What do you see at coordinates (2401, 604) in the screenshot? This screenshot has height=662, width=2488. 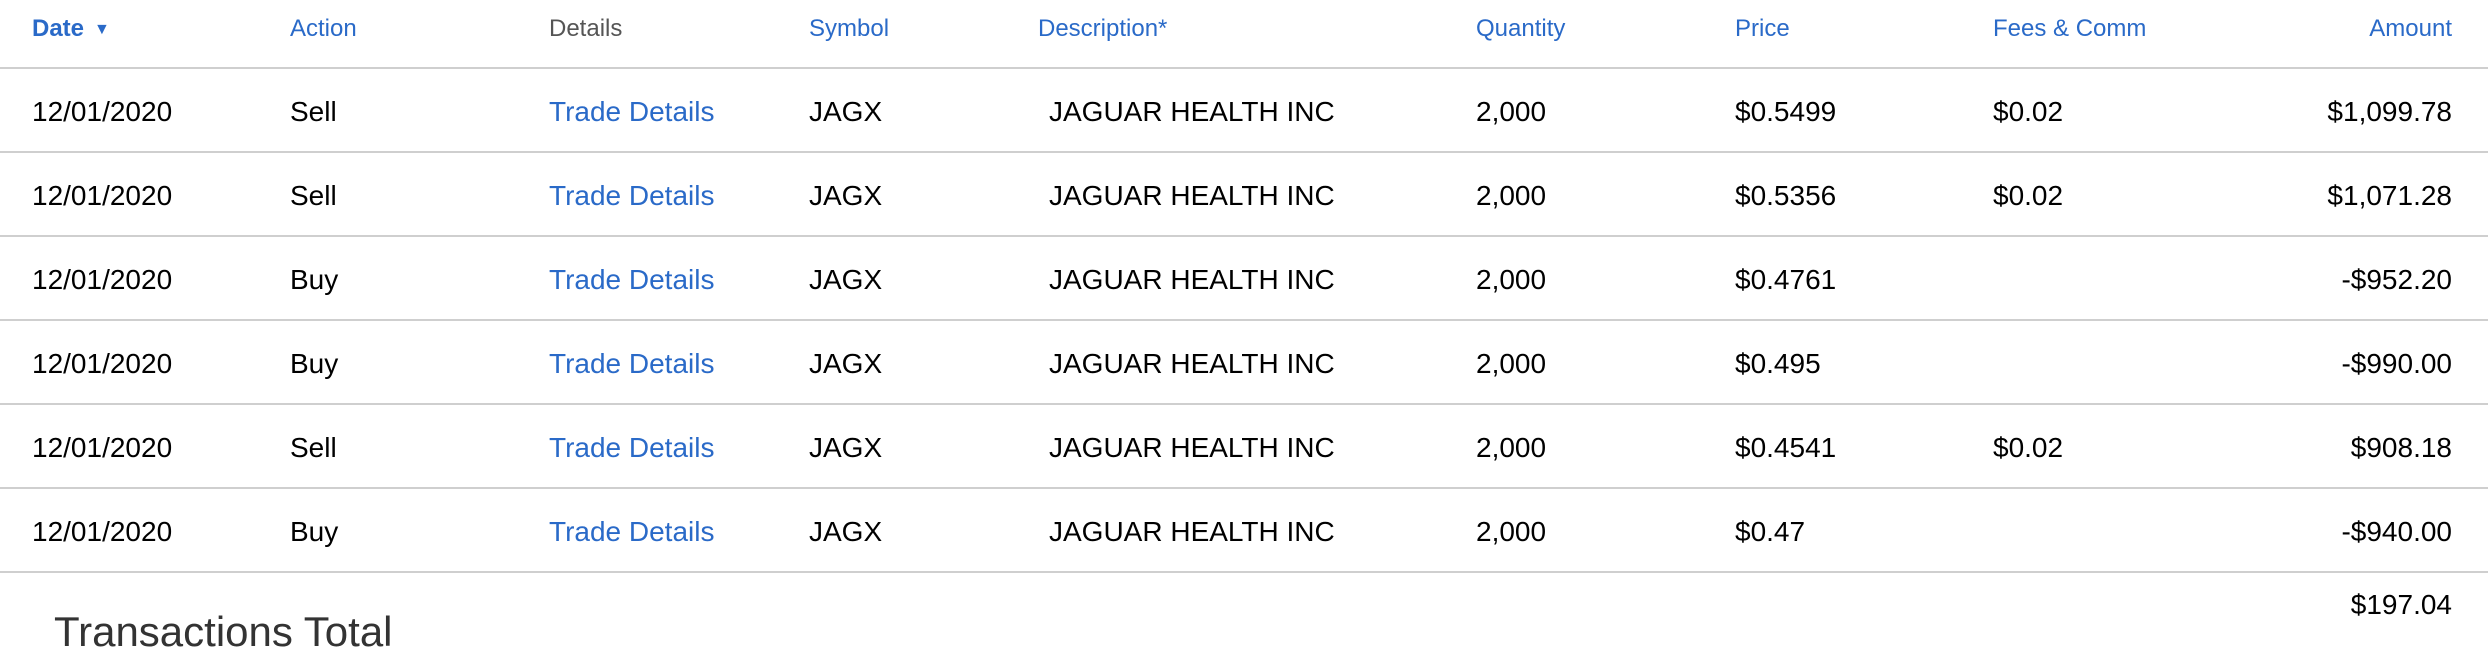 I see `transactions-total-value: $197.04` at bounding box center [2401, 604].